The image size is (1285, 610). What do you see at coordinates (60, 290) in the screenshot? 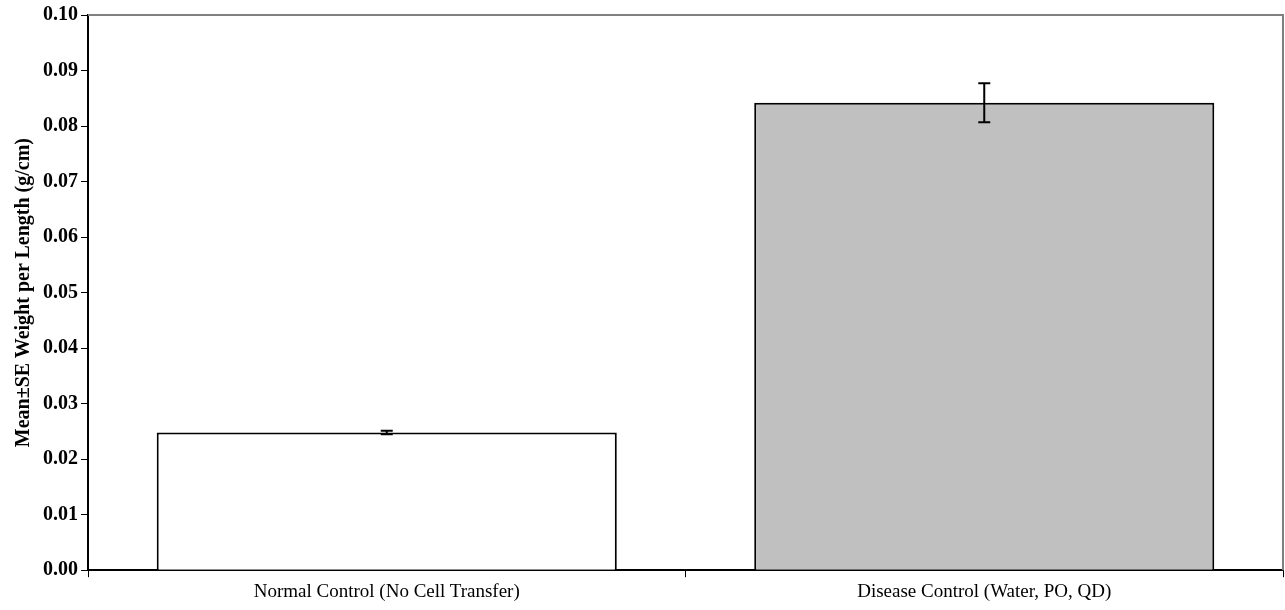
I see `y-tick-label: 0.05` at bounding box center [60, 290].